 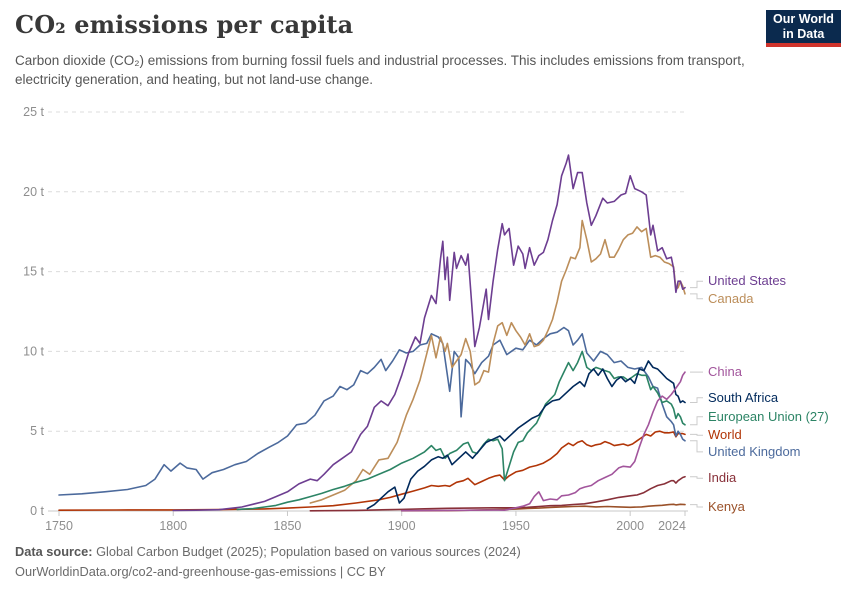 I want to click on legend-item-united-kingdom: United Kingdom, so click(x=754, y=451).